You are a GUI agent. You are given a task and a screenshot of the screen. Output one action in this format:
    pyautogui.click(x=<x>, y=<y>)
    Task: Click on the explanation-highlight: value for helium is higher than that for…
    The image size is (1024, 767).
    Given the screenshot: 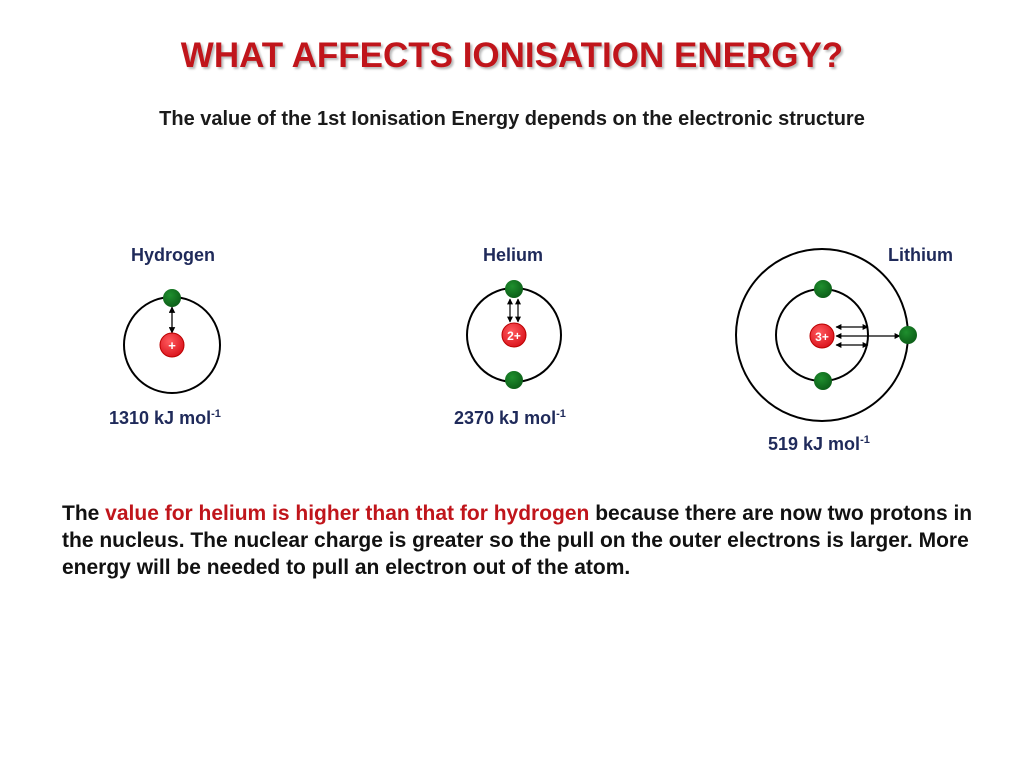 What is the action you would take?
    pyautogui.click(x=347, y=513)
    